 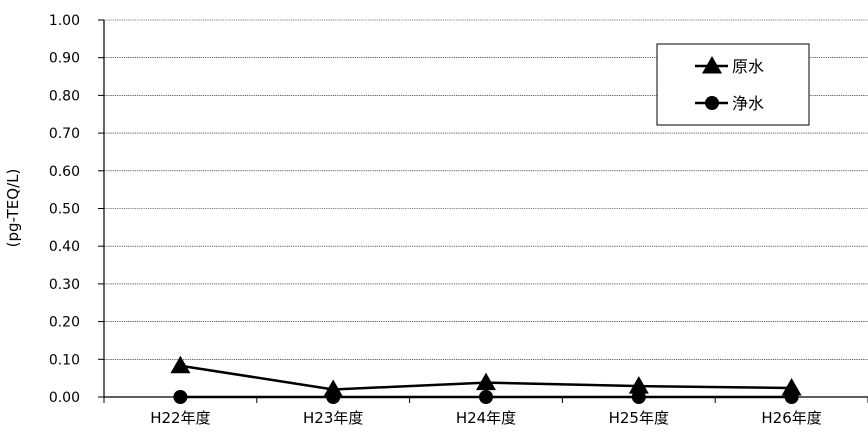 I want to click on legend-item: 原水, so click(x=729, y=66).